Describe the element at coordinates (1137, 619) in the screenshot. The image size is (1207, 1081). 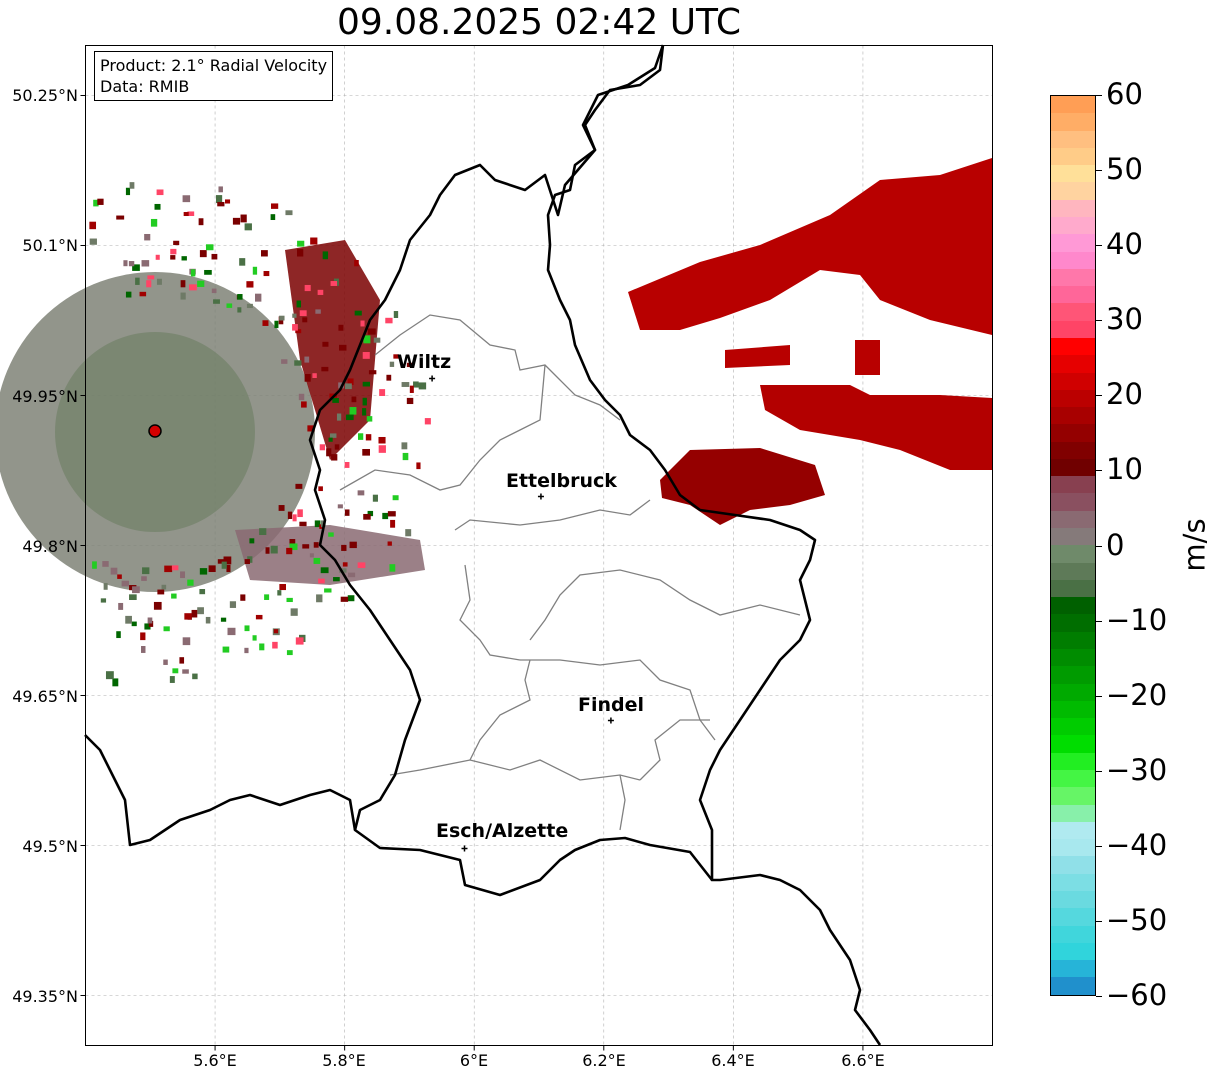
I see `colorbar-tick-label: −10` at that location.